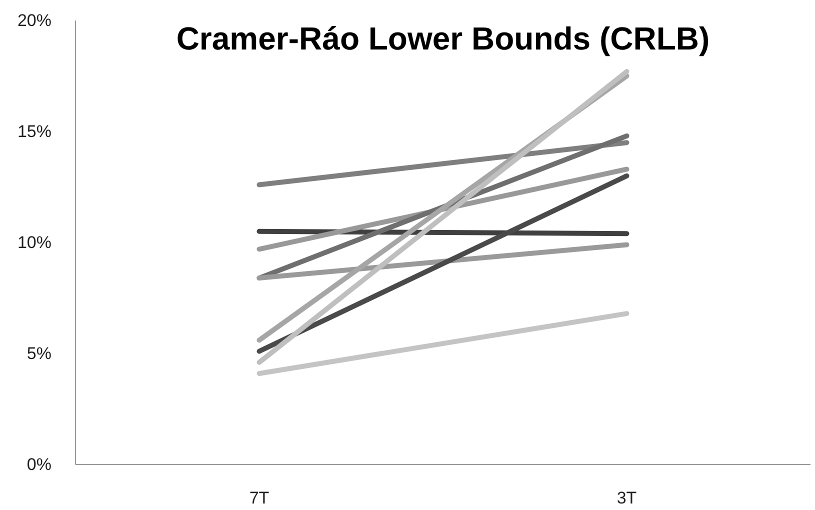  What do you see at coordinates (39, 353) in the screenshot?
I see `y-tick-label: 5%` at bounding box center [39, 353].